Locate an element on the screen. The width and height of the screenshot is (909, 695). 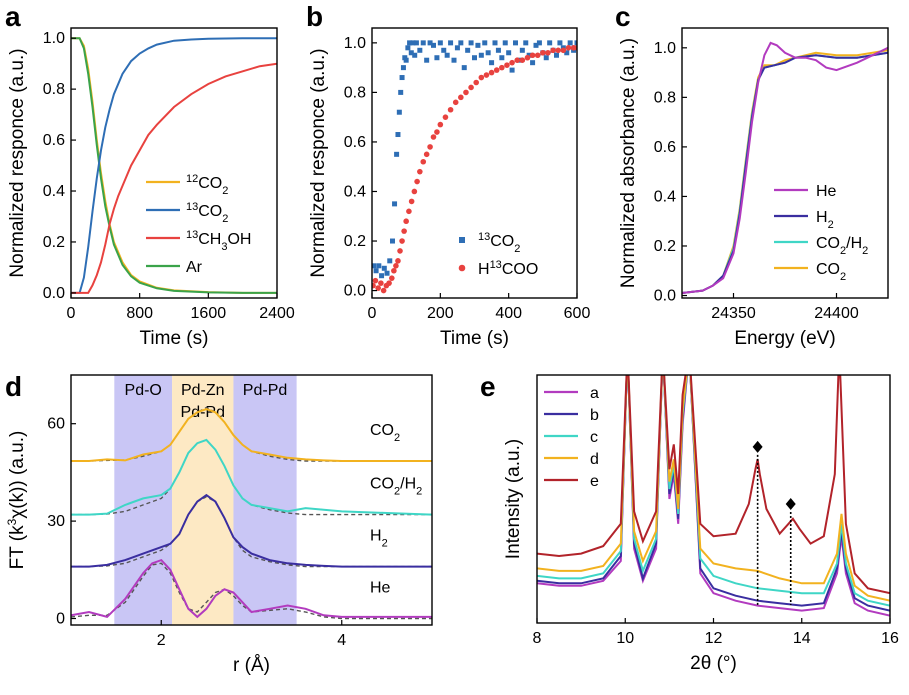
xtick-label: 2400 is located at coordinates (277, 313).